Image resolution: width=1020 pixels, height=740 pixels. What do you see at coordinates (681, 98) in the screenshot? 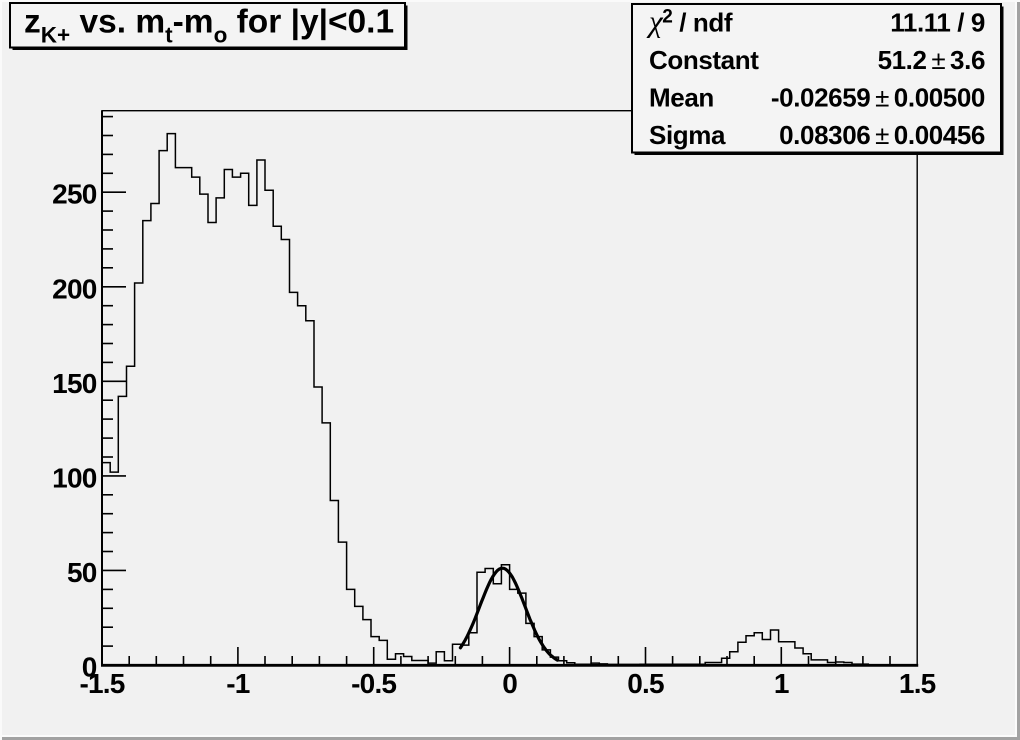
I see `svg-text: Mean` at bounding box center [681, 98].